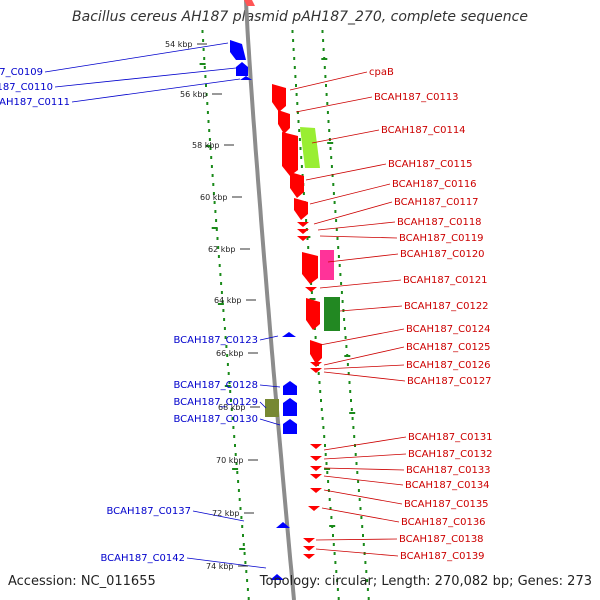 The image size is (600, 600). I want to click on gene-rev-c0130, so click(290, 426).